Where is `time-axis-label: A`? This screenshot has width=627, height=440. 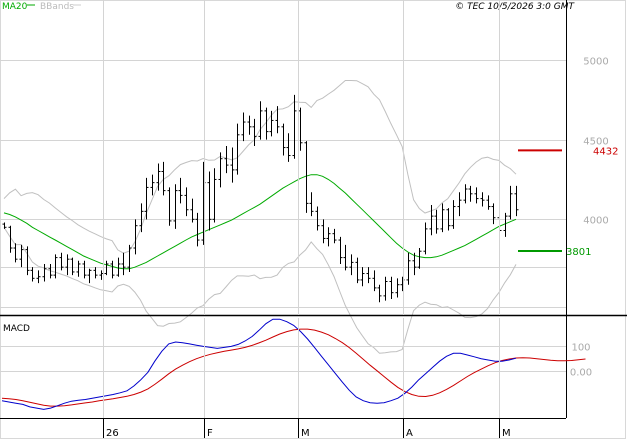 time-axis-label: A is located at coordinates (409, 433).